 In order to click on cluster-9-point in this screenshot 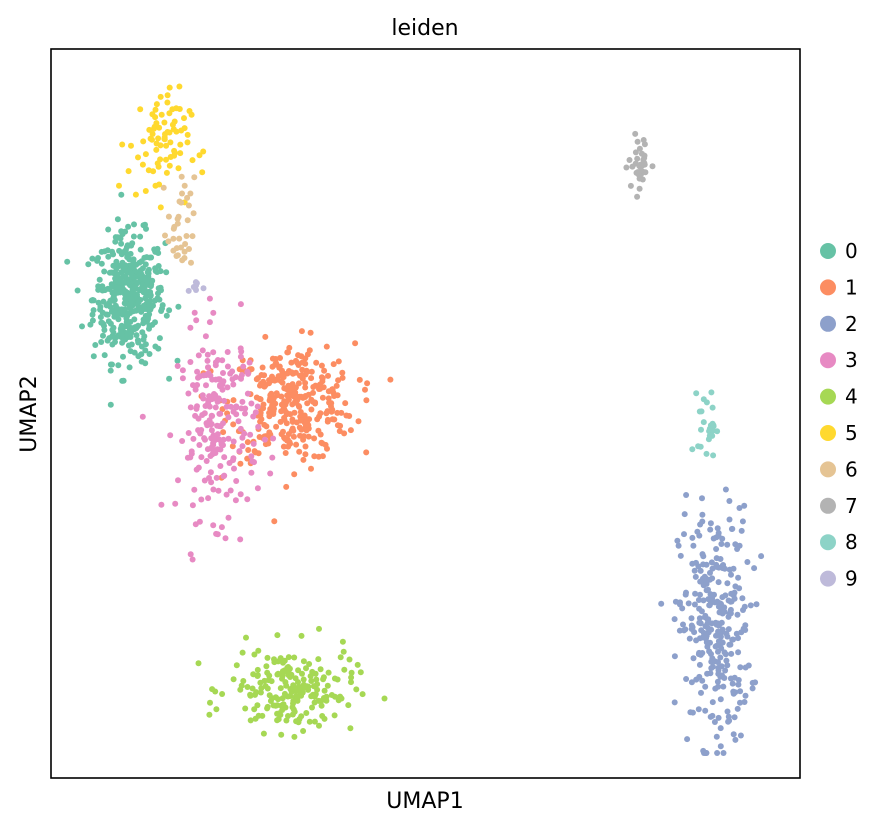, I will do `click(203, 288)`.